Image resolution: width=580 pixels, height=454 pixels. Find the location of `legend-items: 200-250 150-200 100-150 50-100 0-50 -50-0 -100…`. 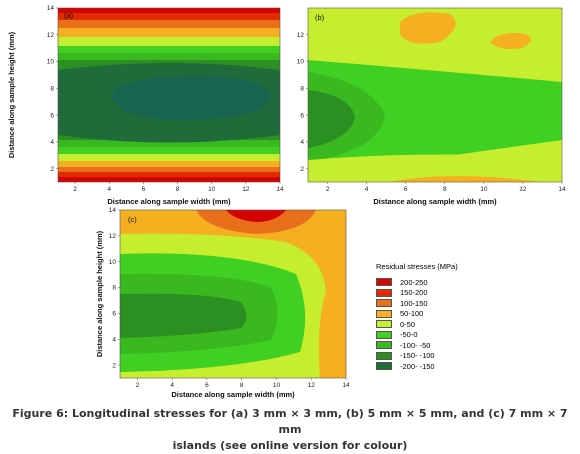

legend-items: 200-250 150-200 100-150 50-100 0-50 -50-0 -100… is located at coordinates (436, 324).